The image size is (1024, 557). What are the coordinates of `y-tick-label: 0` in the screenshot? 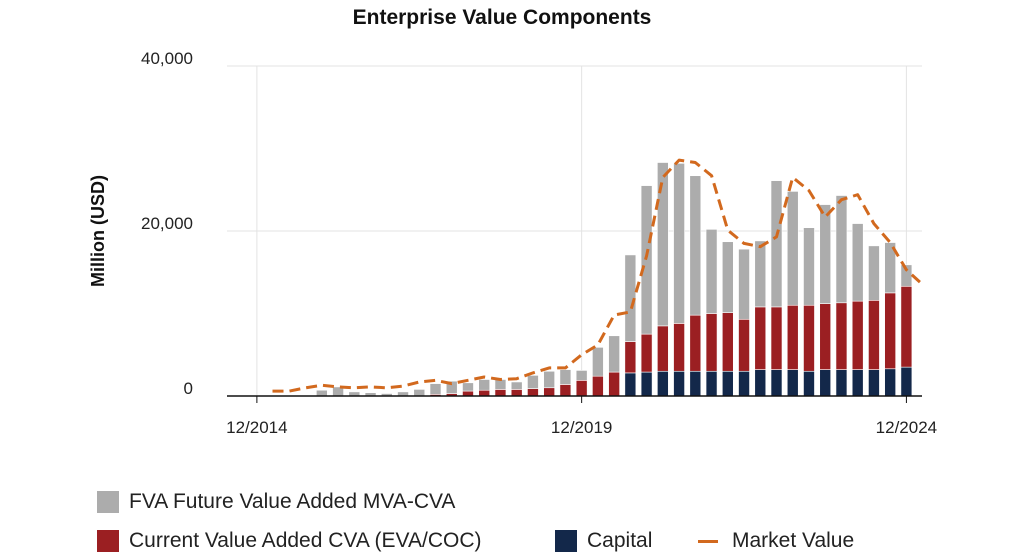 It's located at (188, 388).